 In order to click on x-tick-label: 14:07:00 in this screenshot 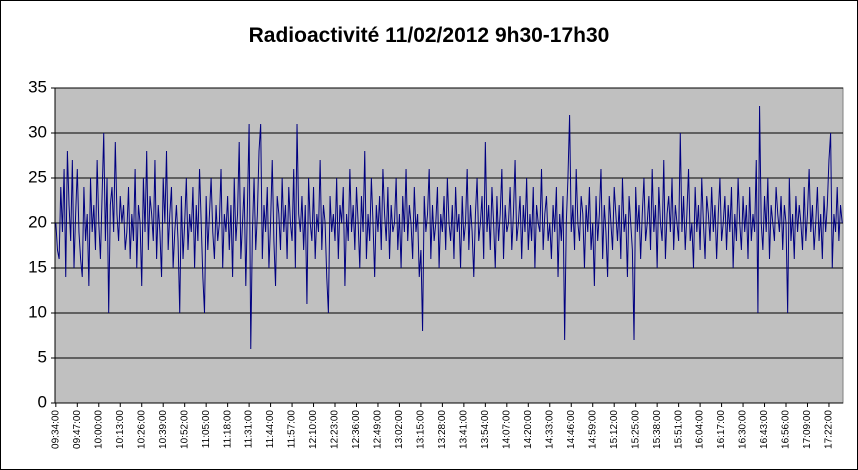, I will do `click(506, 429)`.